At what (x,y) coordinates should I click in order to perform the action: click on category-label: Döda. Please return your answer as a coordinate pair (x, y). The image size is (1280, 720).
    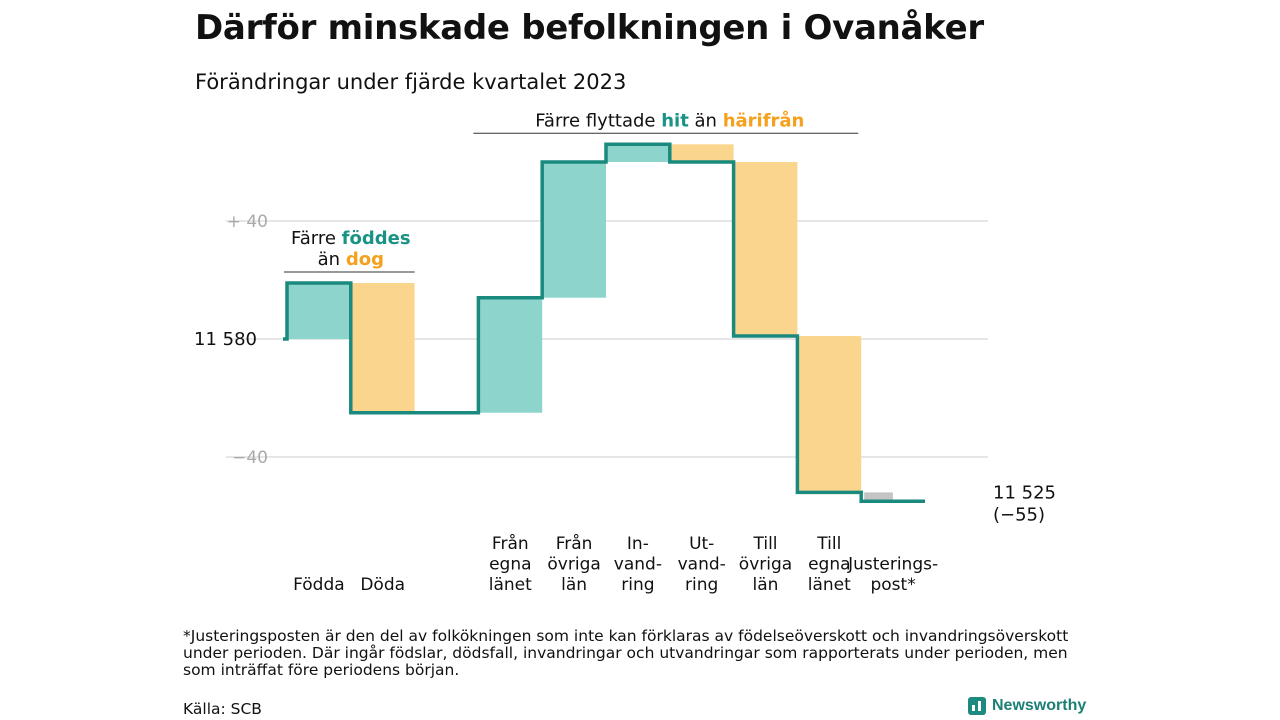
    Looking at the image, I should click on (382, 585).